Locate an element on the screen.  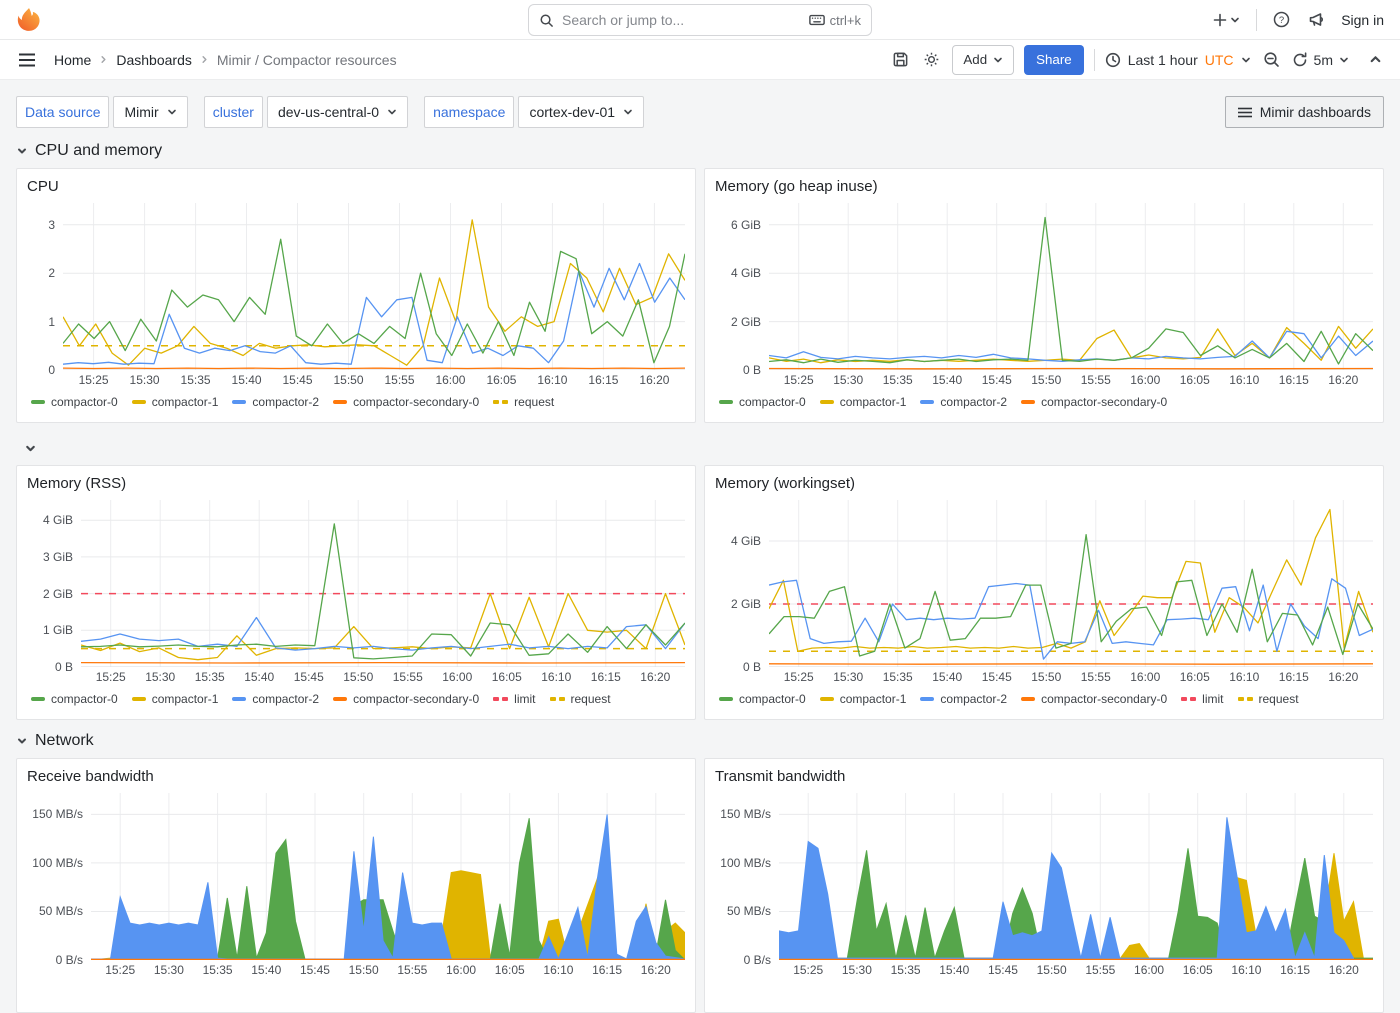
cluster-dropdown: dev-us-central-0 is located at coordinates (337, 112).